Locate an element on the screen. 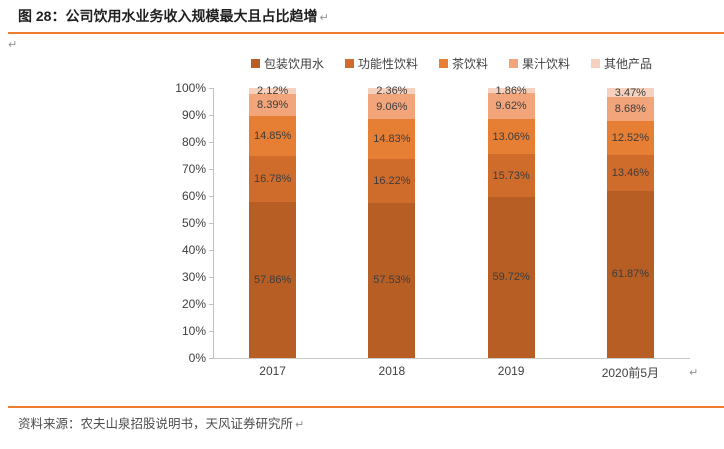 This screenshot has height=449, width=724. bar-segment-label: 16.22% is located at coordinates (392, 180).